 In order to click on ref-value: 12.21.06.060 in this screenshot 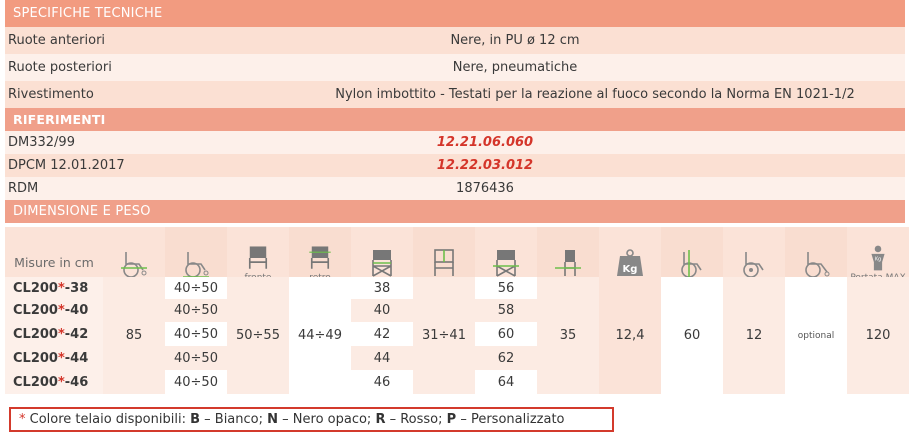, I will do `click(485, 142)`.